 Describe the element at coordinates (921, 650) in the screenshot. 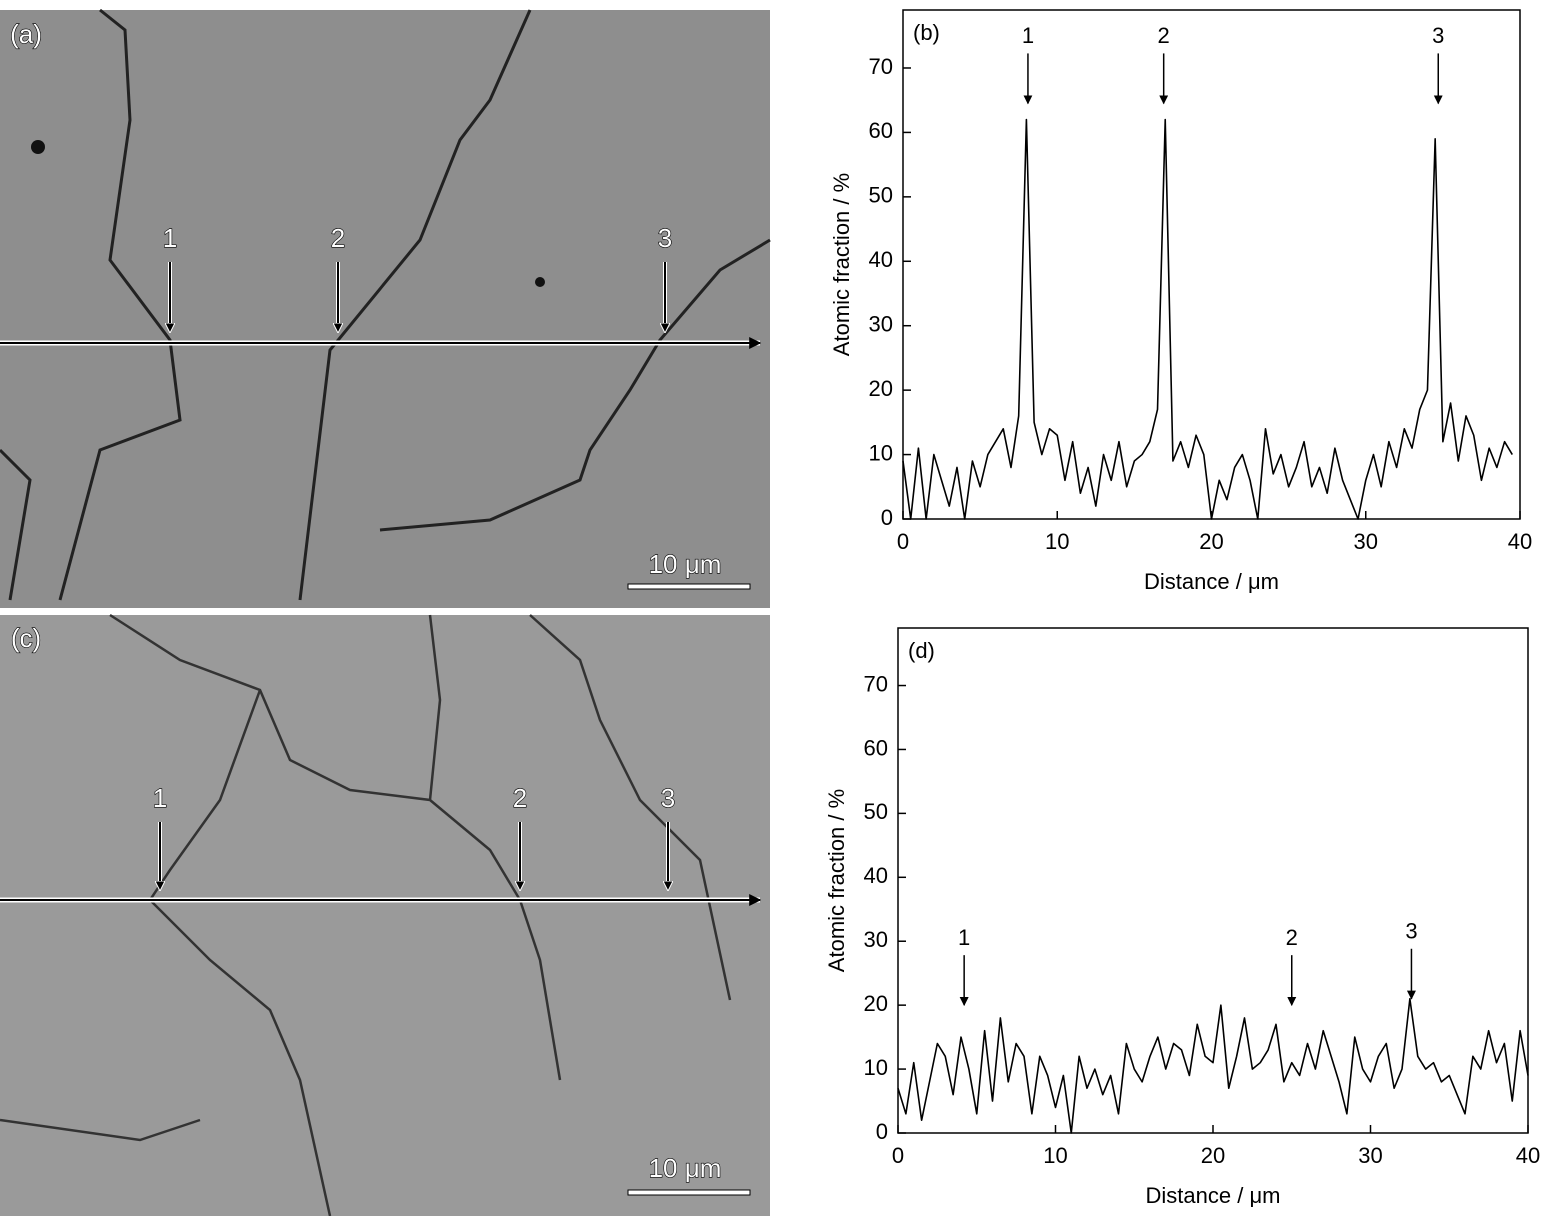

I see `panel-label: (d)` at that location.